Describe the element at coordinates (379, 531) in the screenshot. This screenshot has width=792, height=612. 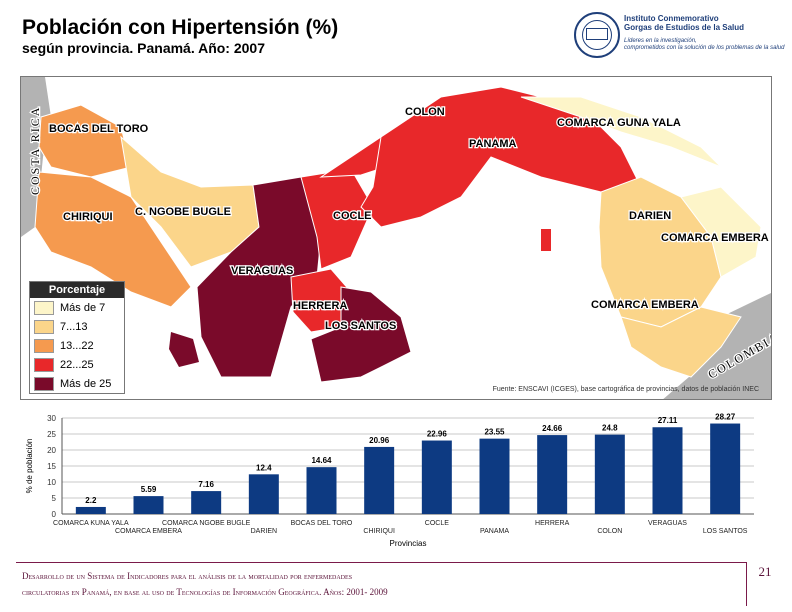
I see `x-tick-label: CHIRIQUI` at that location.